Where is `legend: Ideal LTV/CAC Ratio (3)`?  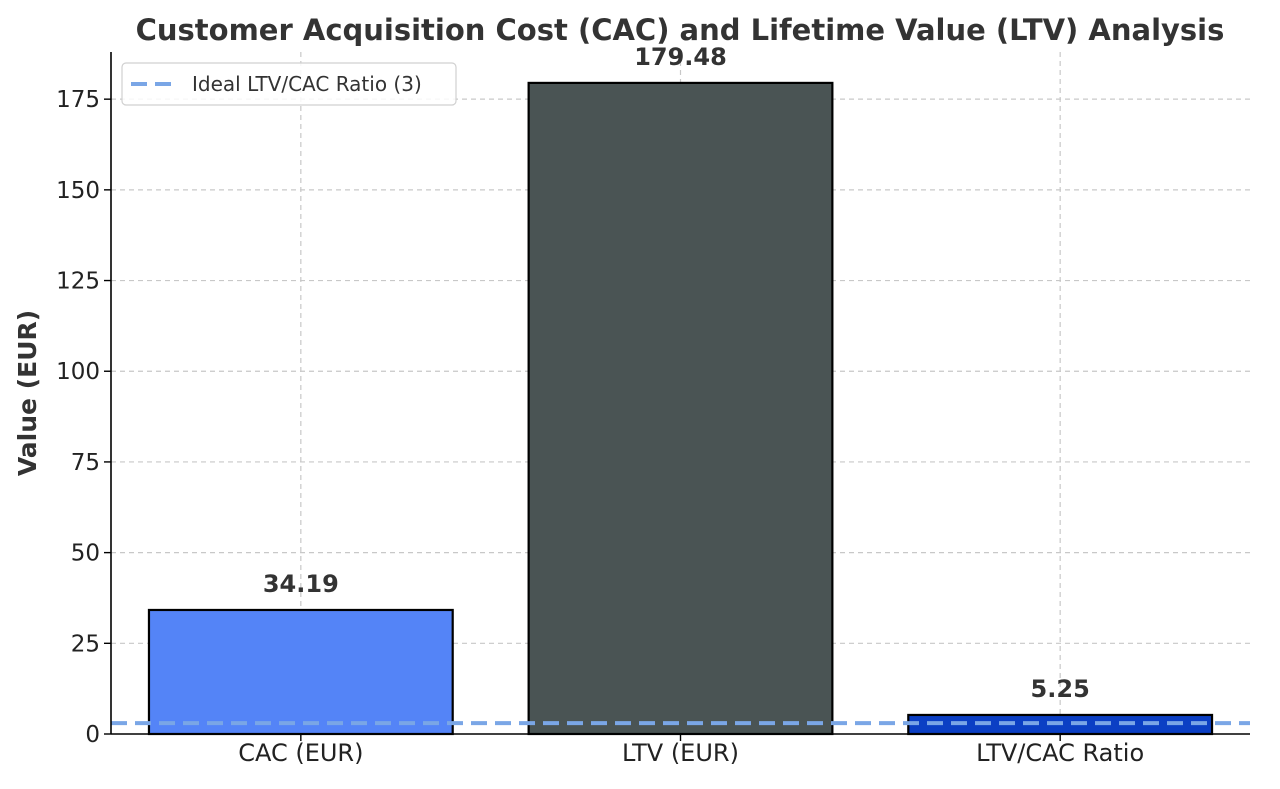 legend: Ideal LTV/CAC Ratio (3) is located at coordinates (289, 84).